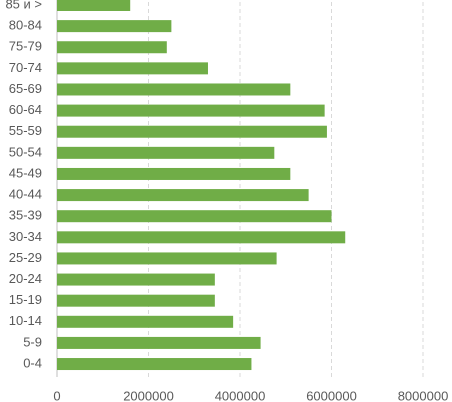 The height and width of the screenshot is (402, 452). What do you see at coordinates (25, 215) in the screenshot?
I see `y-tick-label: 35-39` at bounding box center [25, 215].